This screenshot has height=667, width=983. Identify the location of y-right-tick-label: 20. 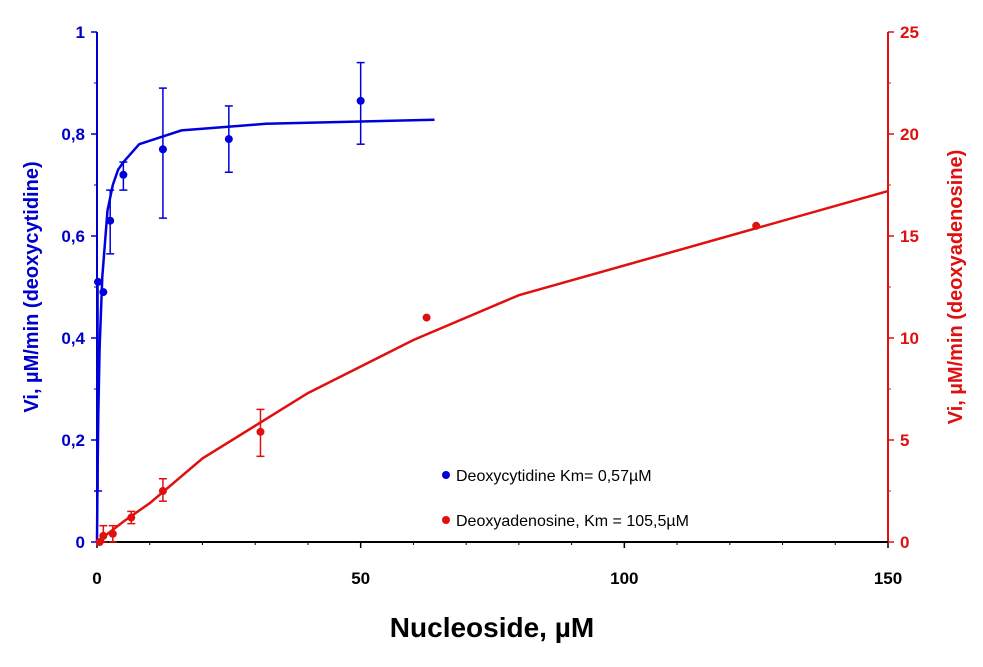
(909, 134).